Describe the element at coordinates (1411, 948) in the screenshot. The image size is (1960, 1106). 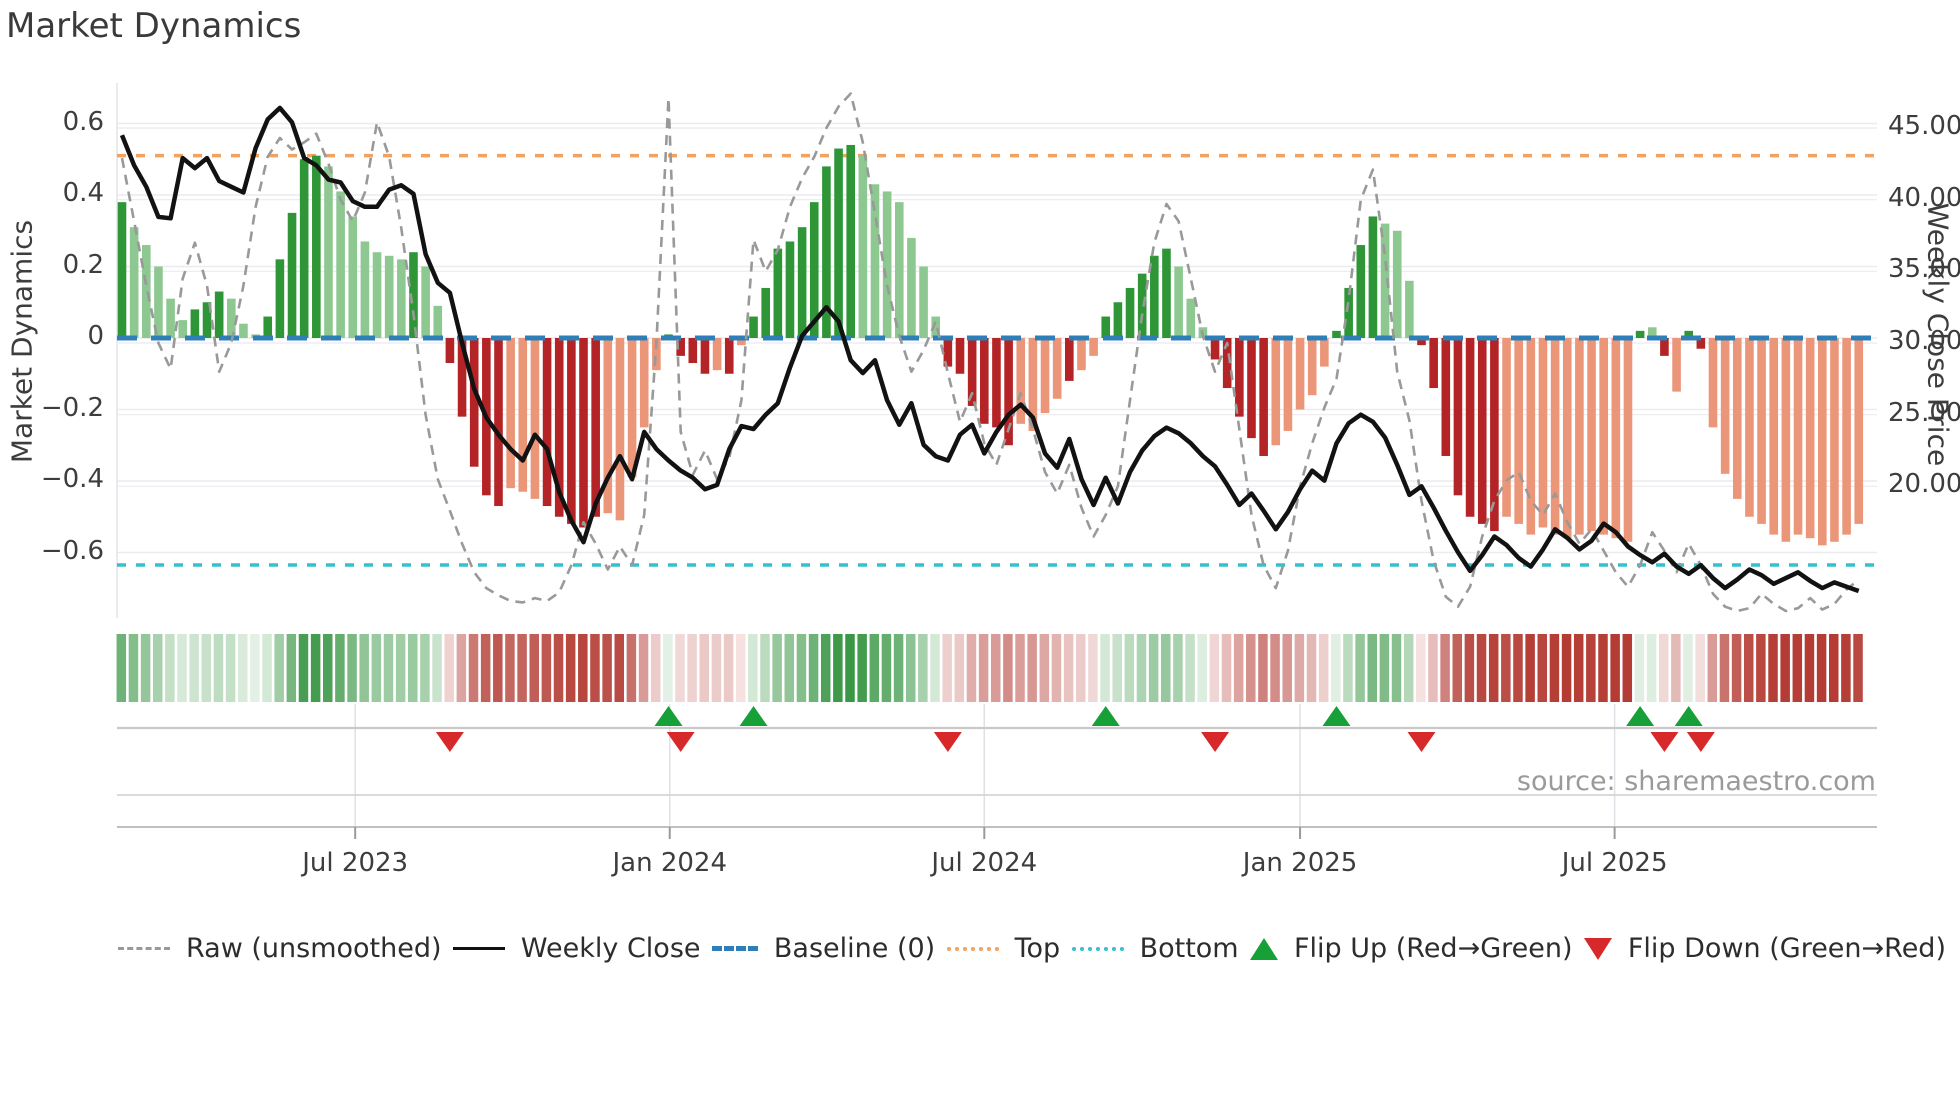
I see `legend-item: Flip Up (Red→Green)` at that location.